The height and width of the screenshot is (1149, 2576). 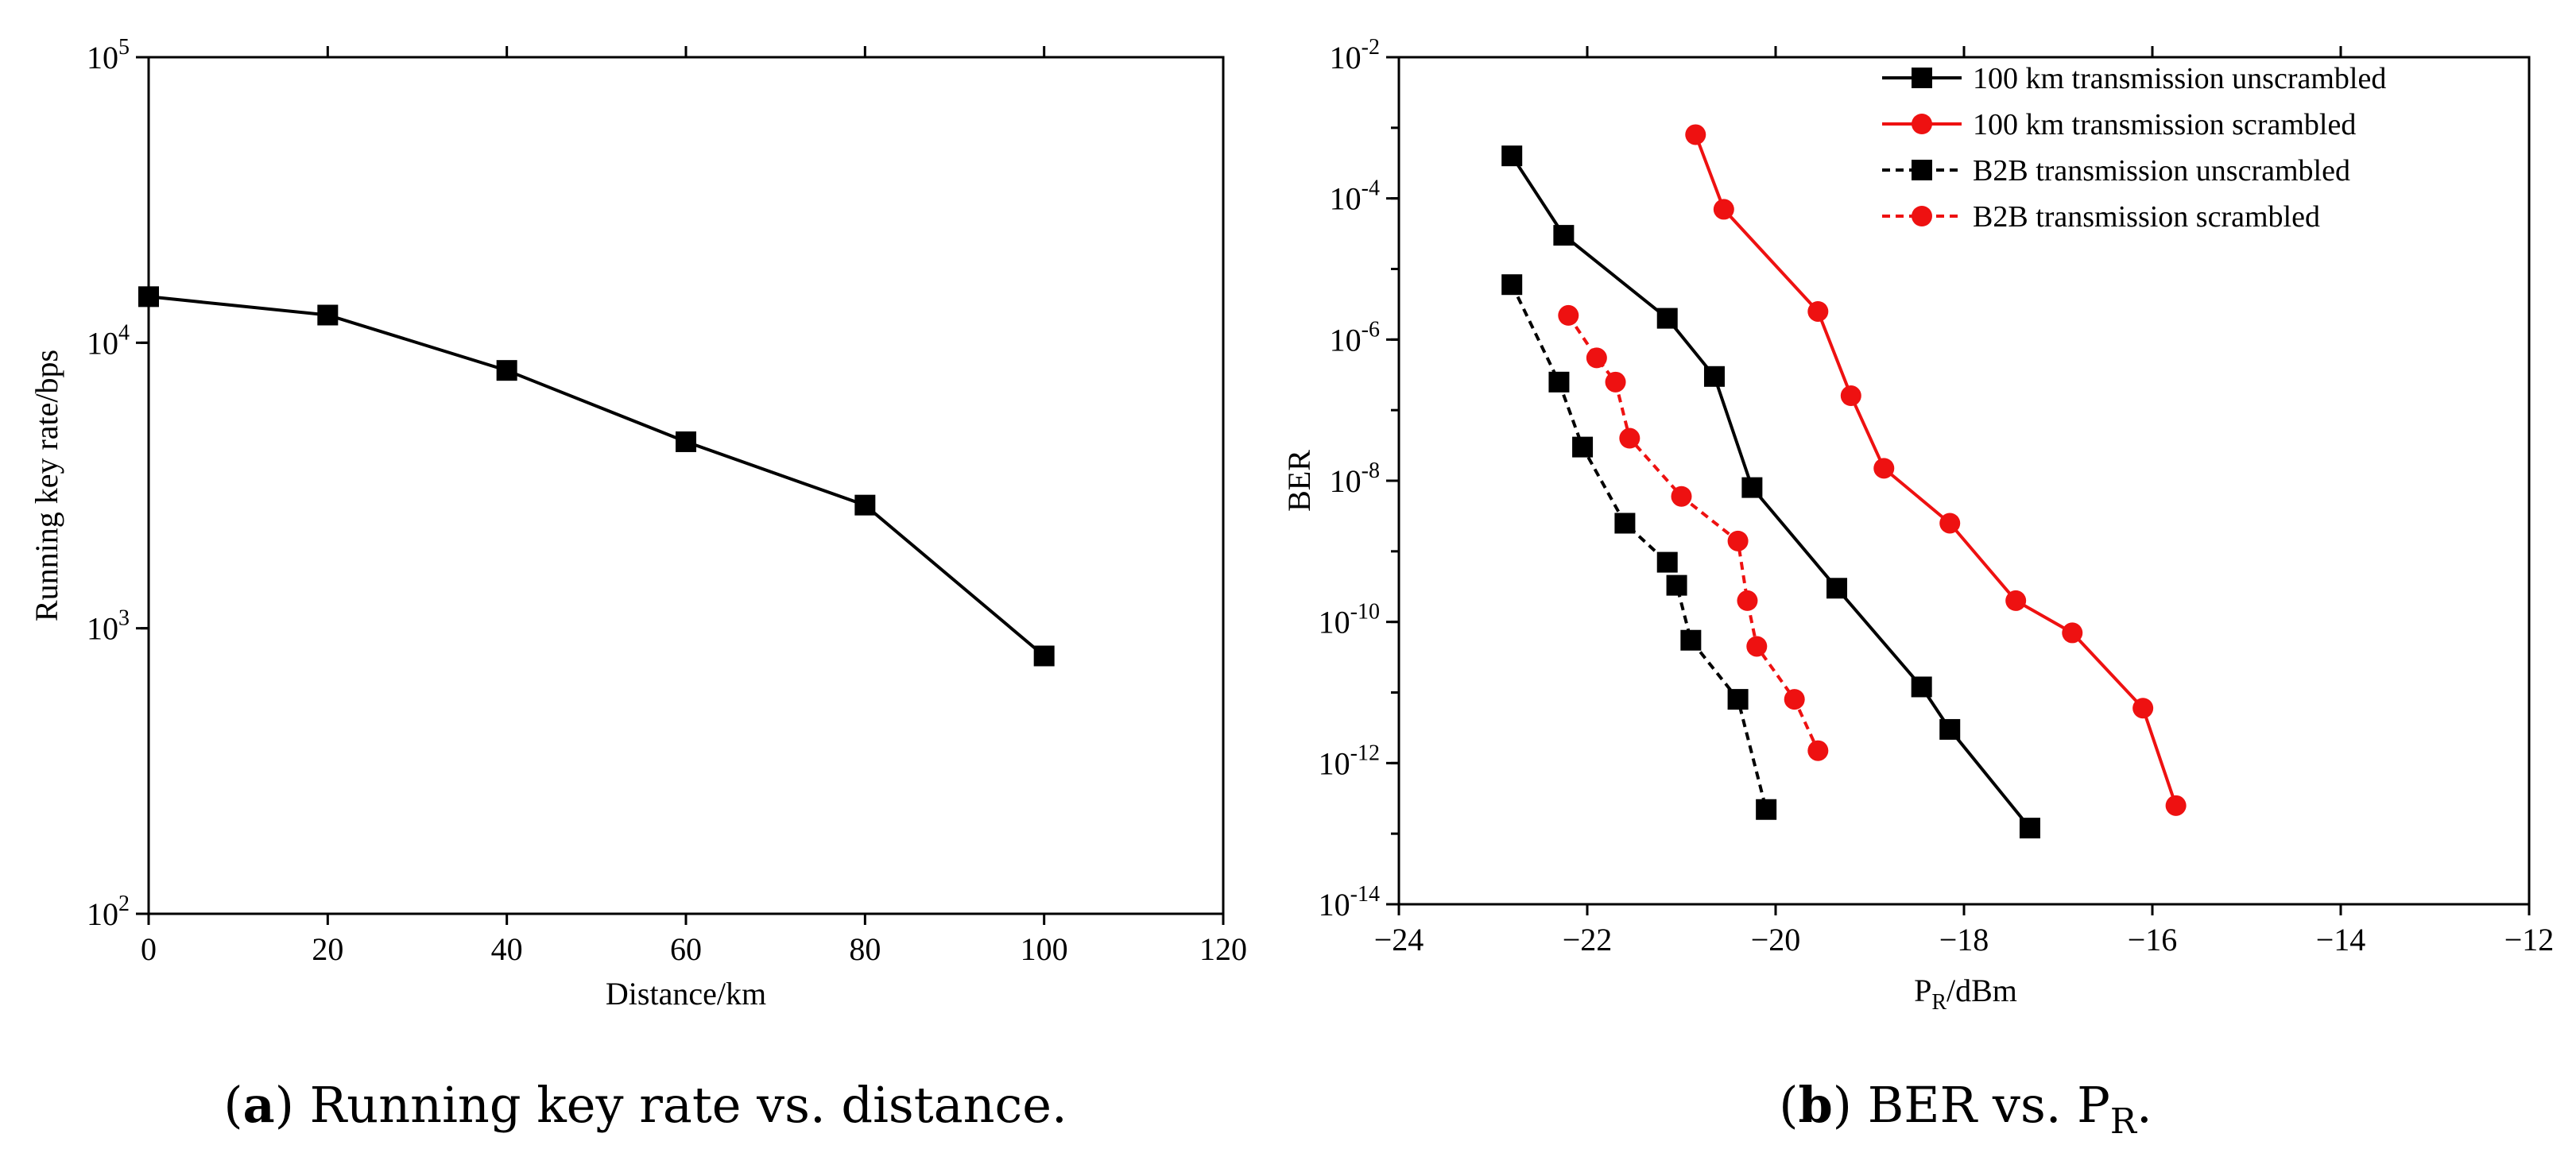 What do you see at coordinates (108, 55) in the screenshot?
I see `y-tick-label: 10⁵` at bounding box center [108, 55].